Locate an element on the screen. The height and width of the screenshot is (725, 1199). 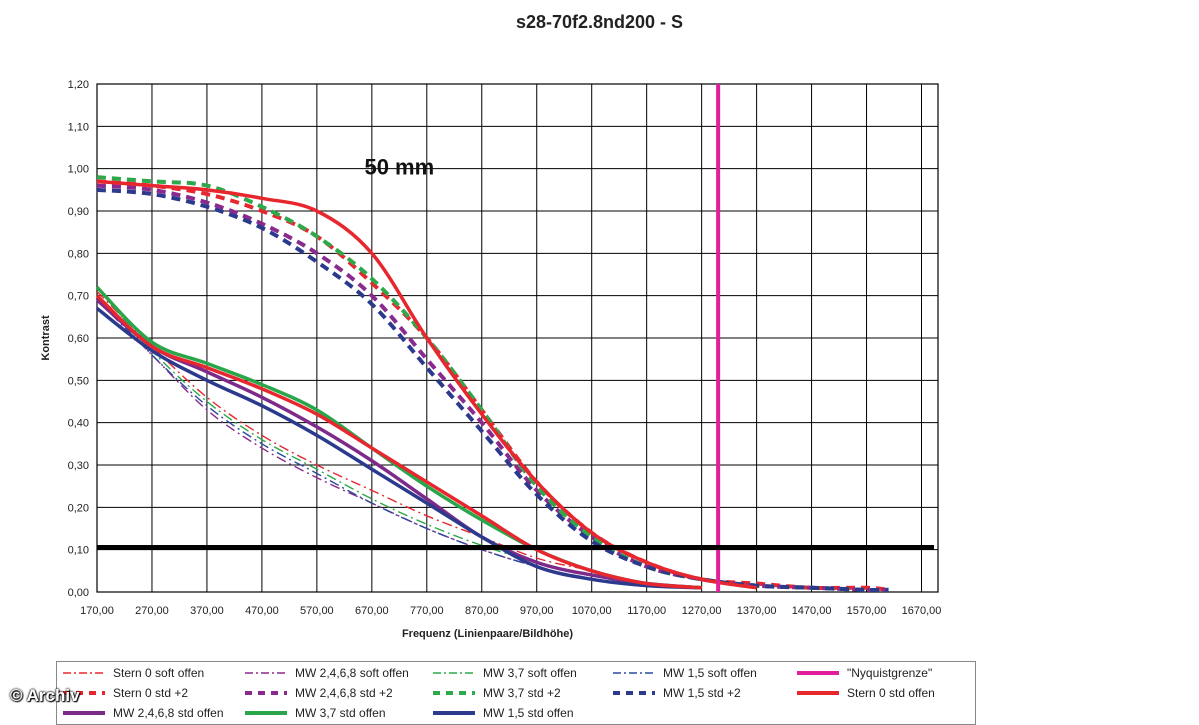
legend-item: MW 1,5 std +2 is located at coordinates (676, 693).